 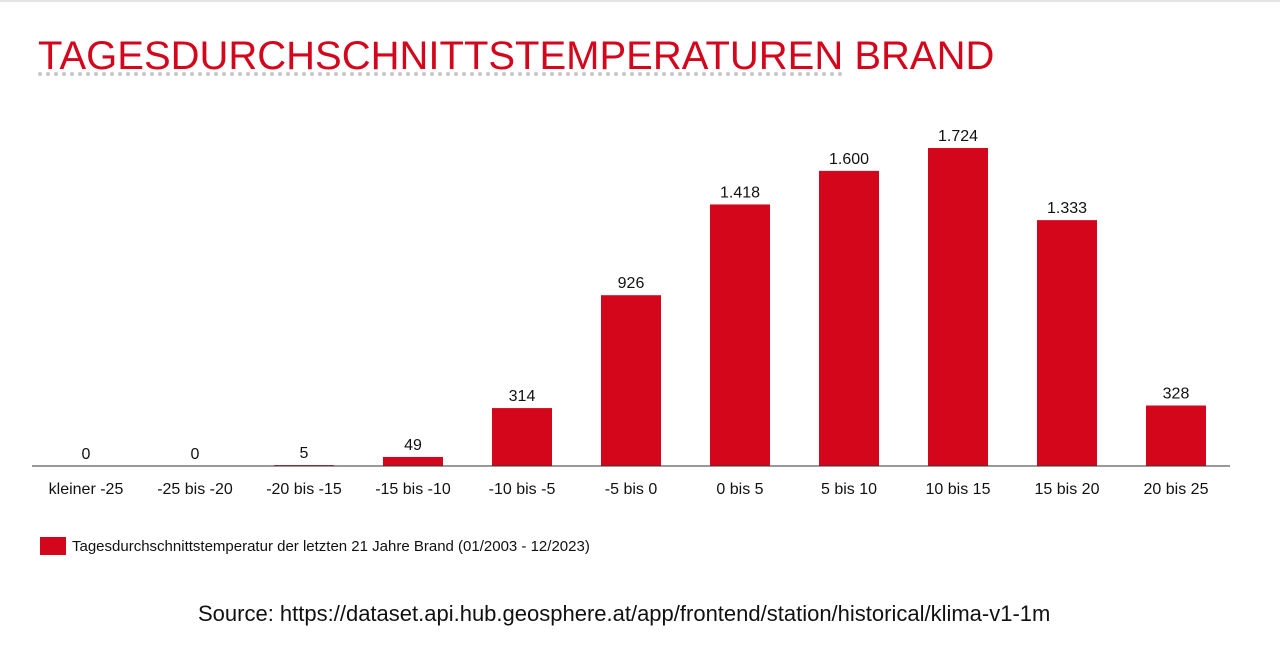 I want to click on chart-title: TAGESDURCHSCHNITTSTEMPERATUREN BRAND, so click(x=516, y=56).